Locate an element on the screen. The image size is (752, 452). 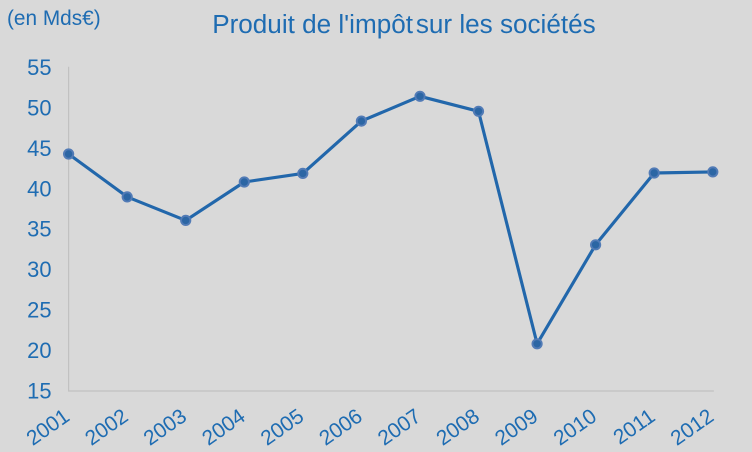
svg-text: 45 is located at coordinates (39, 148).